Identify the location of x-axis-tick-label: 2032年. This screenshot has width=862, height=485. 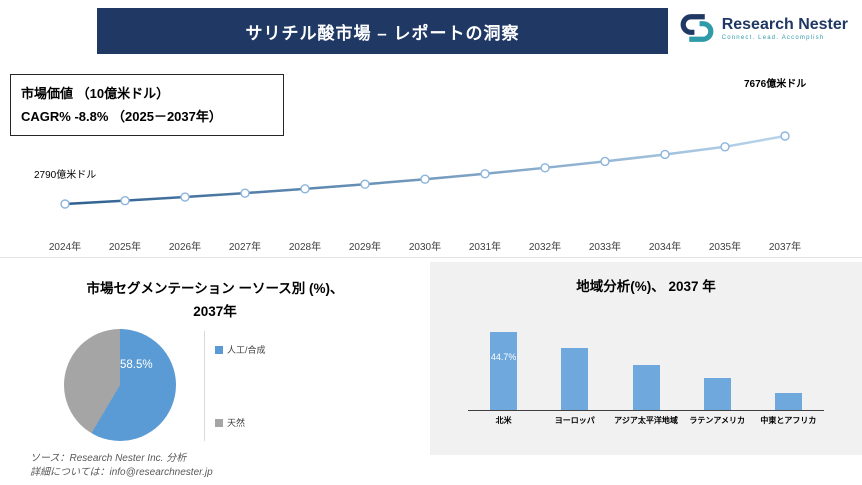
(545, 247).